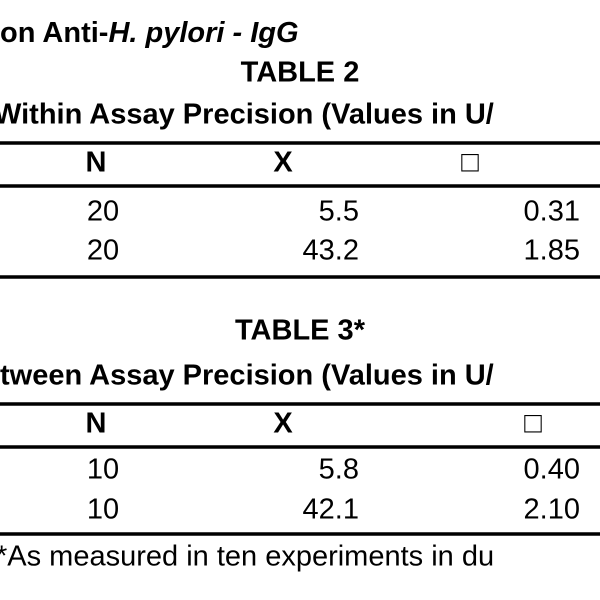 The image size is (600, 600). What do you see at coordinates (339, 212) in the screenshot?
I see `cell: 5.5` at bounding box center [339, 212].